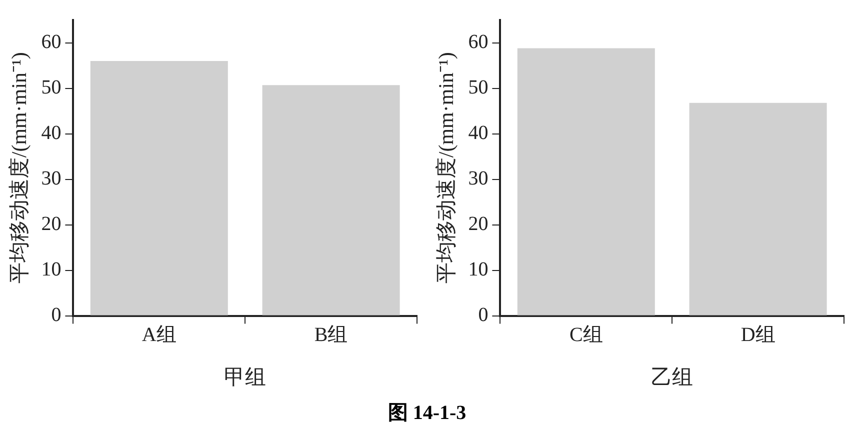 The image size is (854, 444). What do you see at coordinates (758, 335) in the screenshot?
I see `x-tick-label: D组` at bounding box center [758, 335].